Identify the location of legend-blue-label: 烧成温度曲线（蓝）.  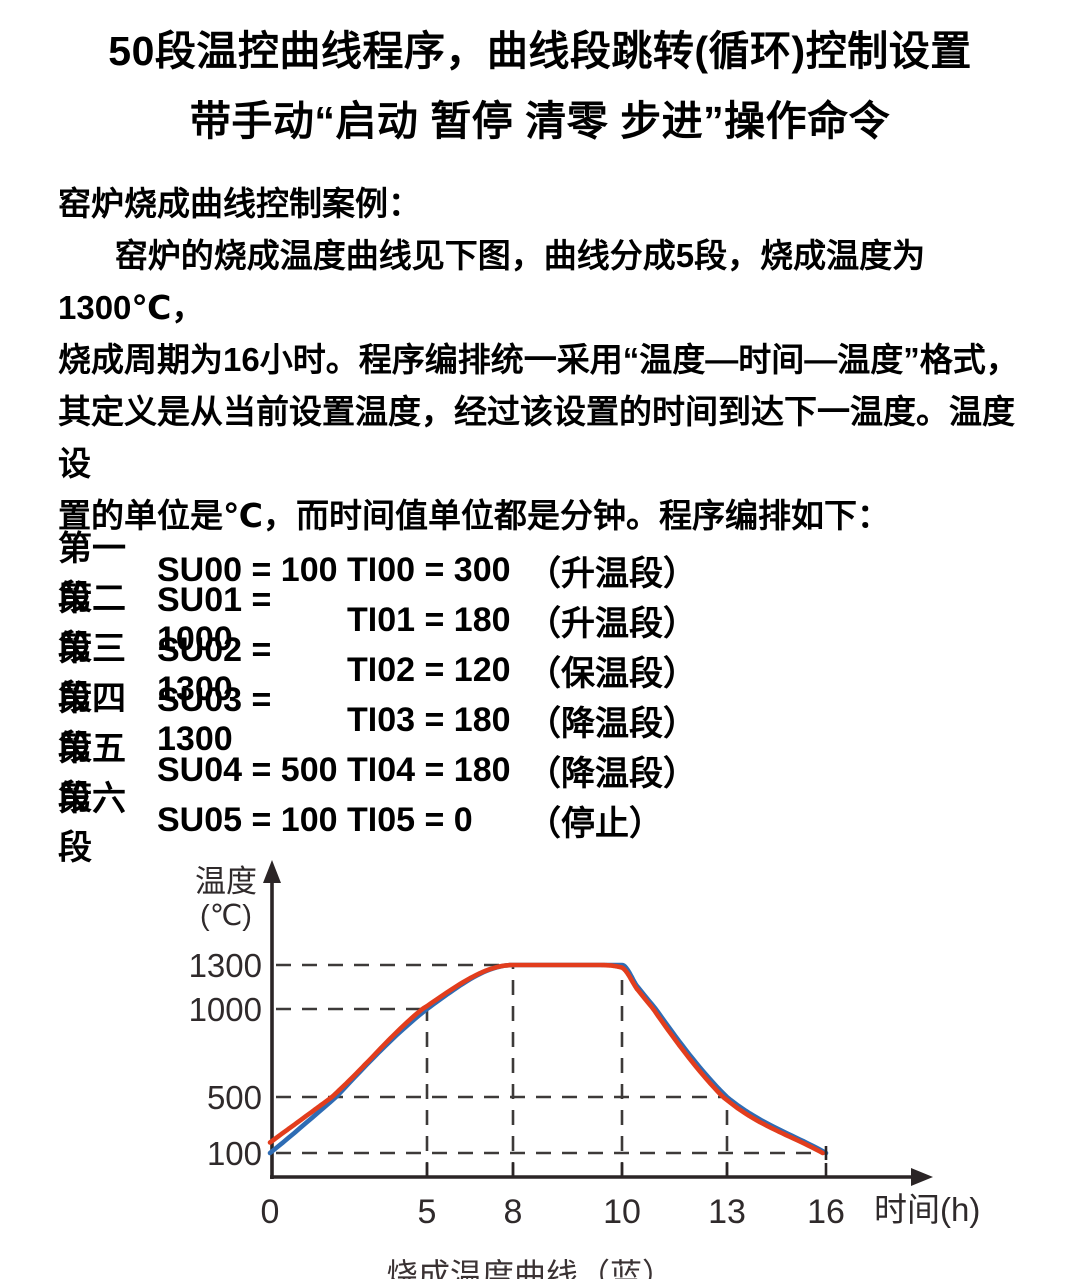
(529, 1268).